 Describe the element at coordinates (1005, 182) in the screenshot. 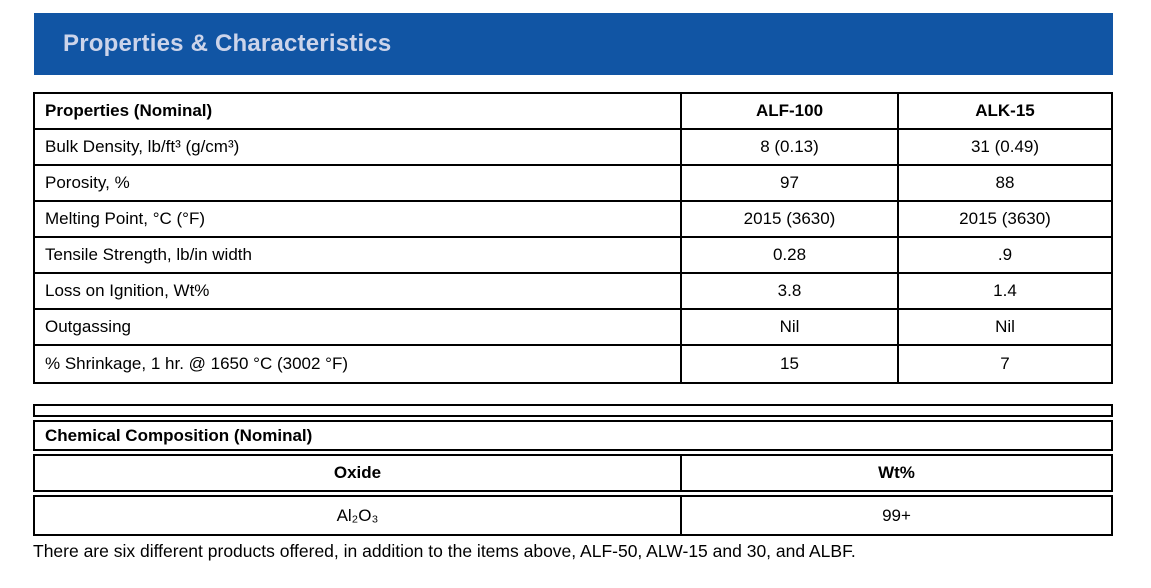

I see `alk15-value: 88` at that location.